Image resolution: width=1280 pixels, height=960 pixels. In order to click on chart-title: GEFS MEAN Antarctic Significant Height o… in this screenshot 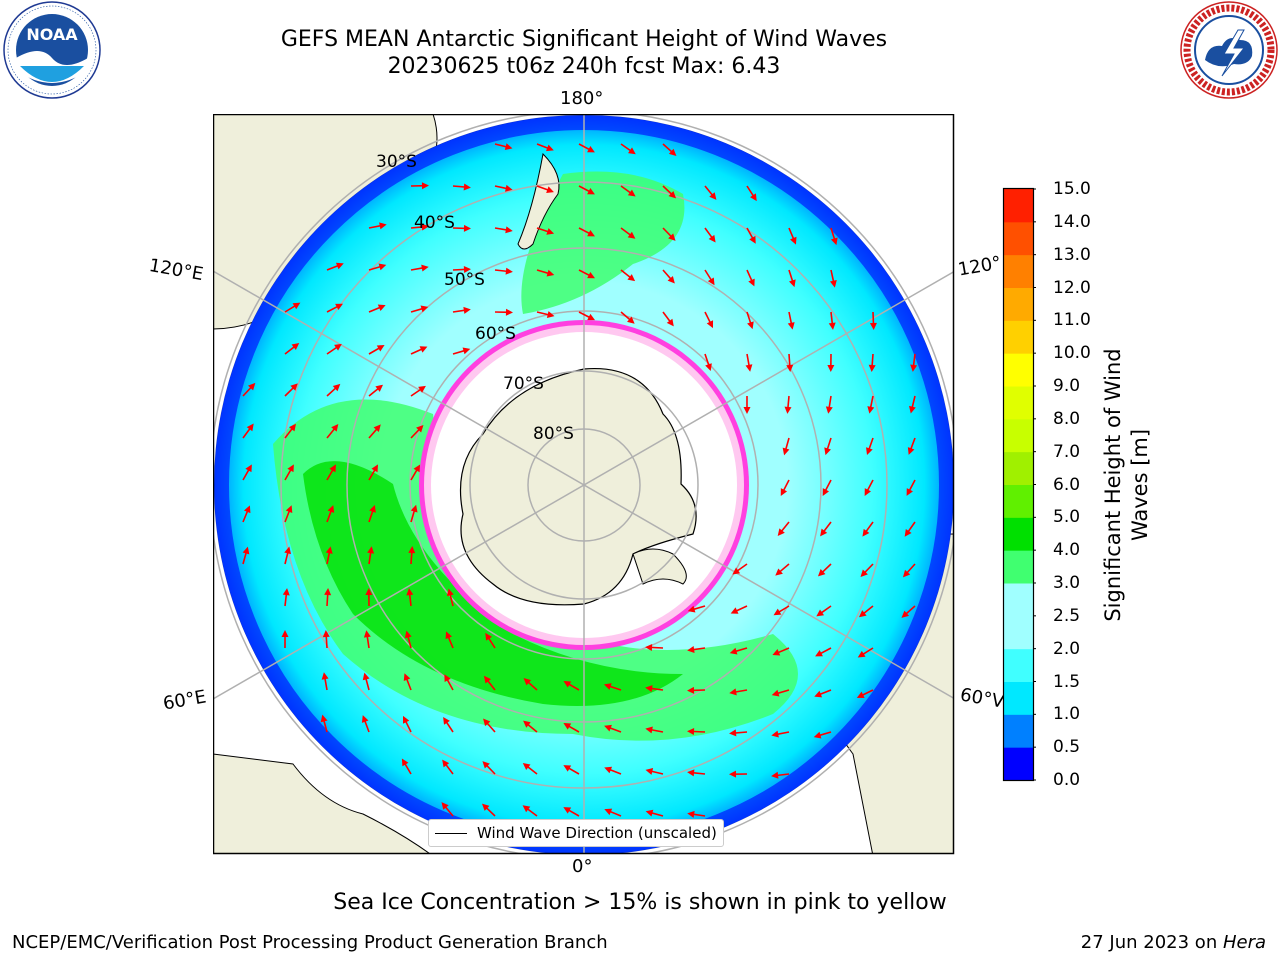, I will do `click(584, 39)`.